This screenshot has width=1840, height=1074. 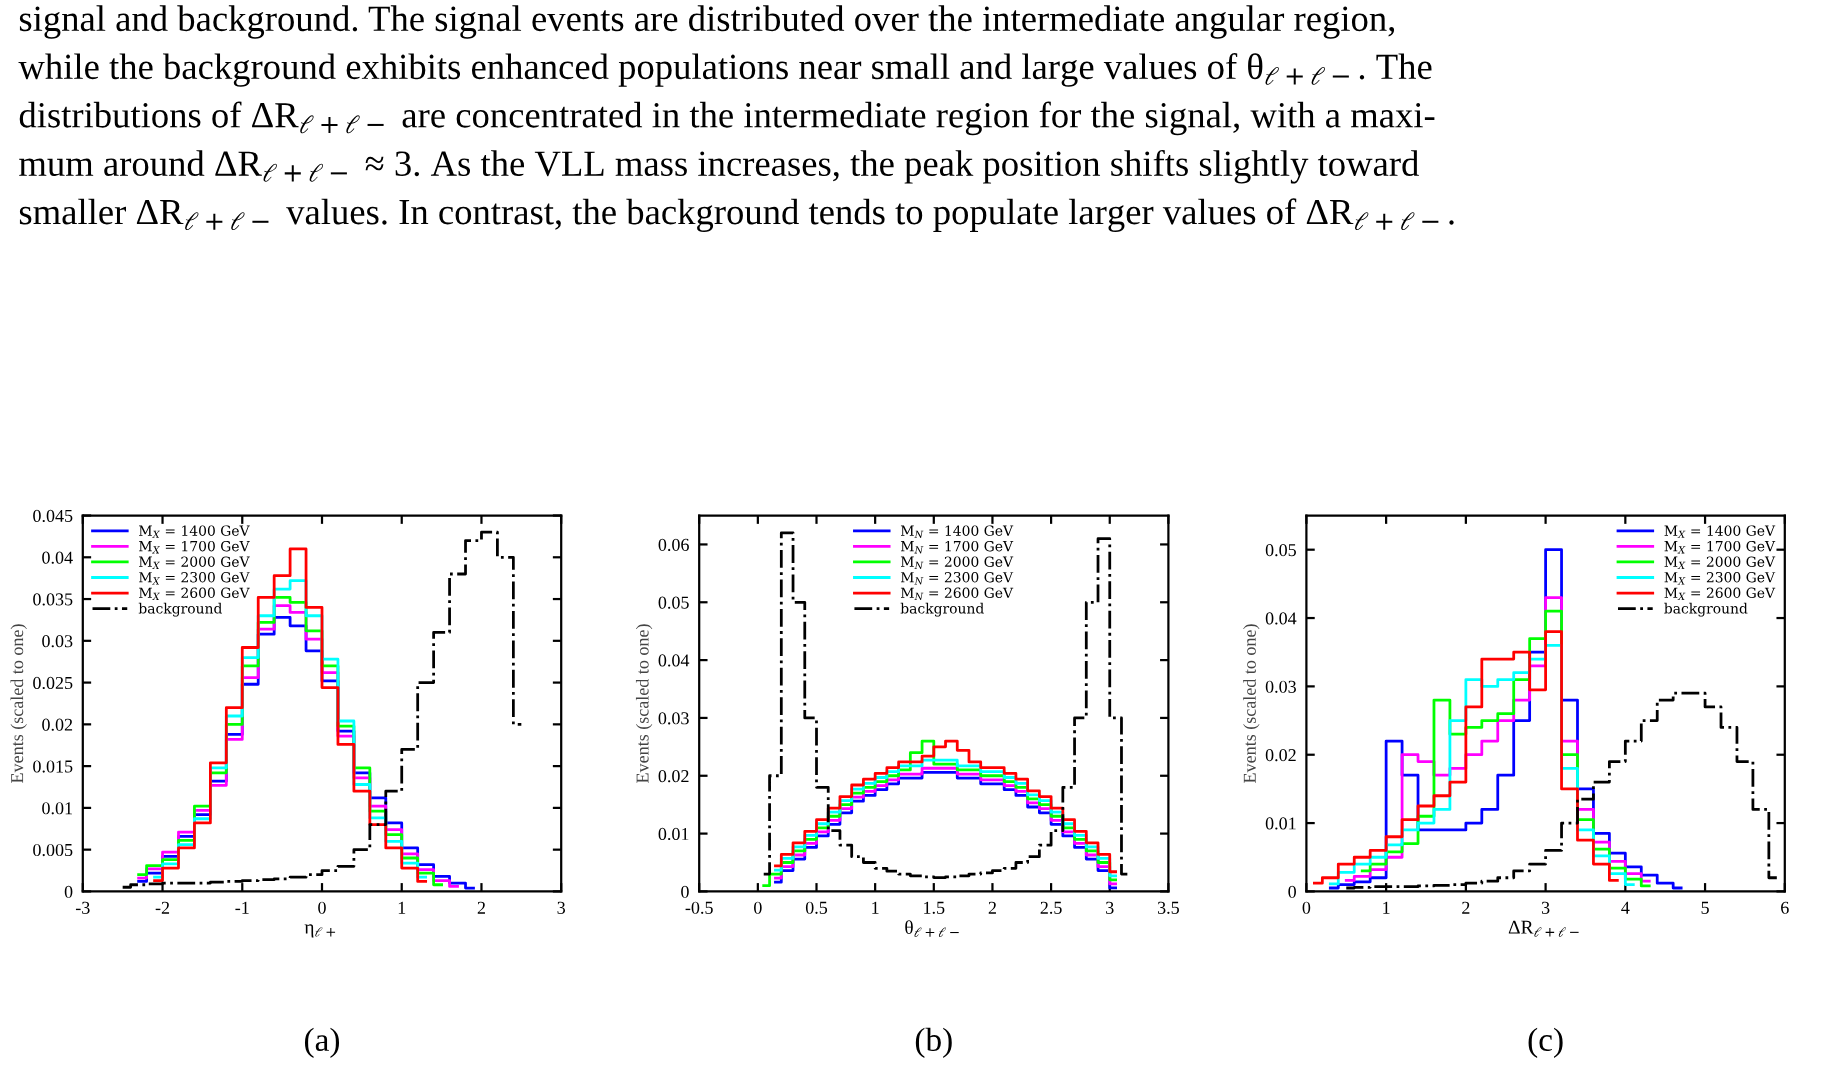 What do you see at coordinates (53, 599) in the screenshot?
I see `y-tick-label: 0.035` at bounding box center [53, 599].